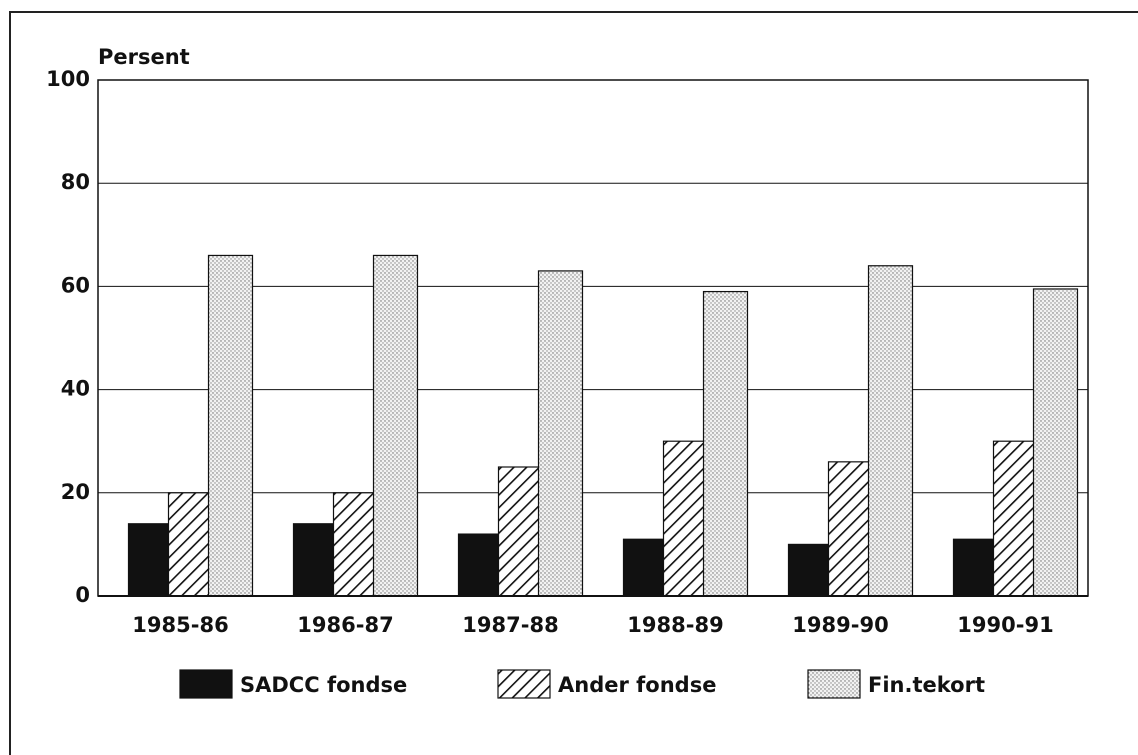 The image size is (1138, 755). I want to click on legend-label: Ander fondse, so click(637, 685).